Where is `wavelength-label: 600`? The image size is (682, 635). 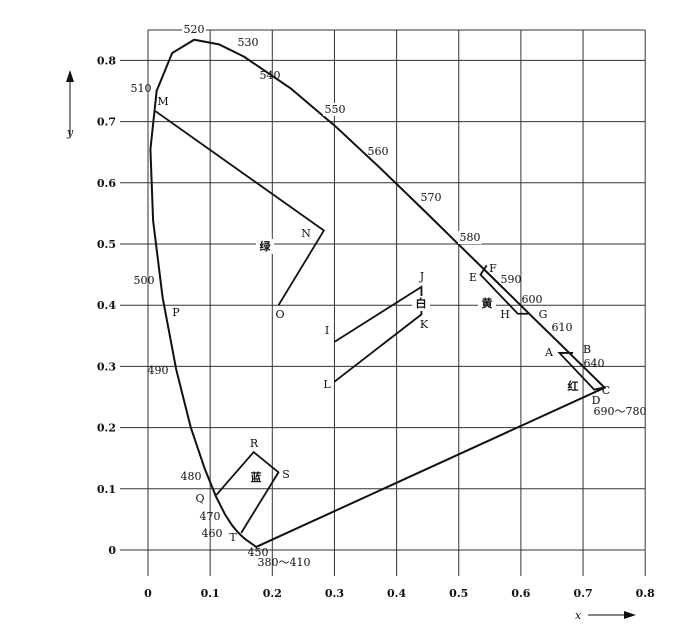
wavelength-label: 600 is located at coordinates (532, 299).